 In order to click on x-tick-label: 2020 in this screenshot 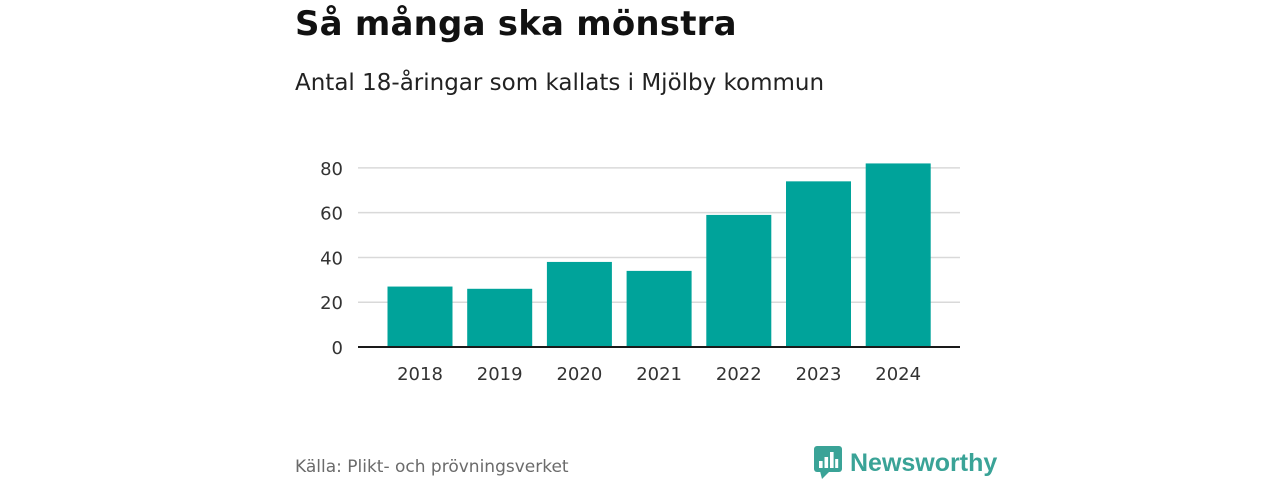, I will do `click(579, 374)`.